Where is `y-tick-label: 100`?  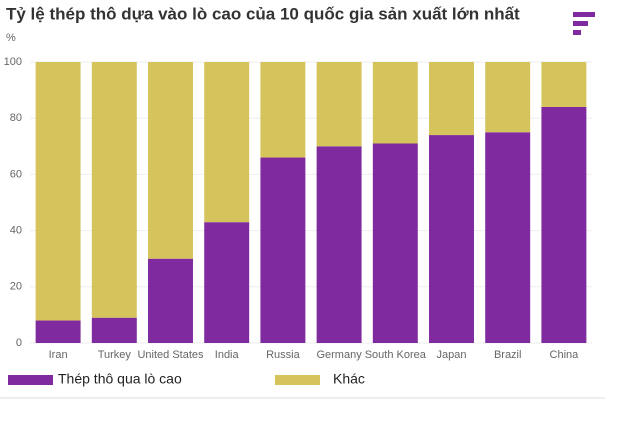 y-tick-label: 100 is located at coordinates (13, 62).